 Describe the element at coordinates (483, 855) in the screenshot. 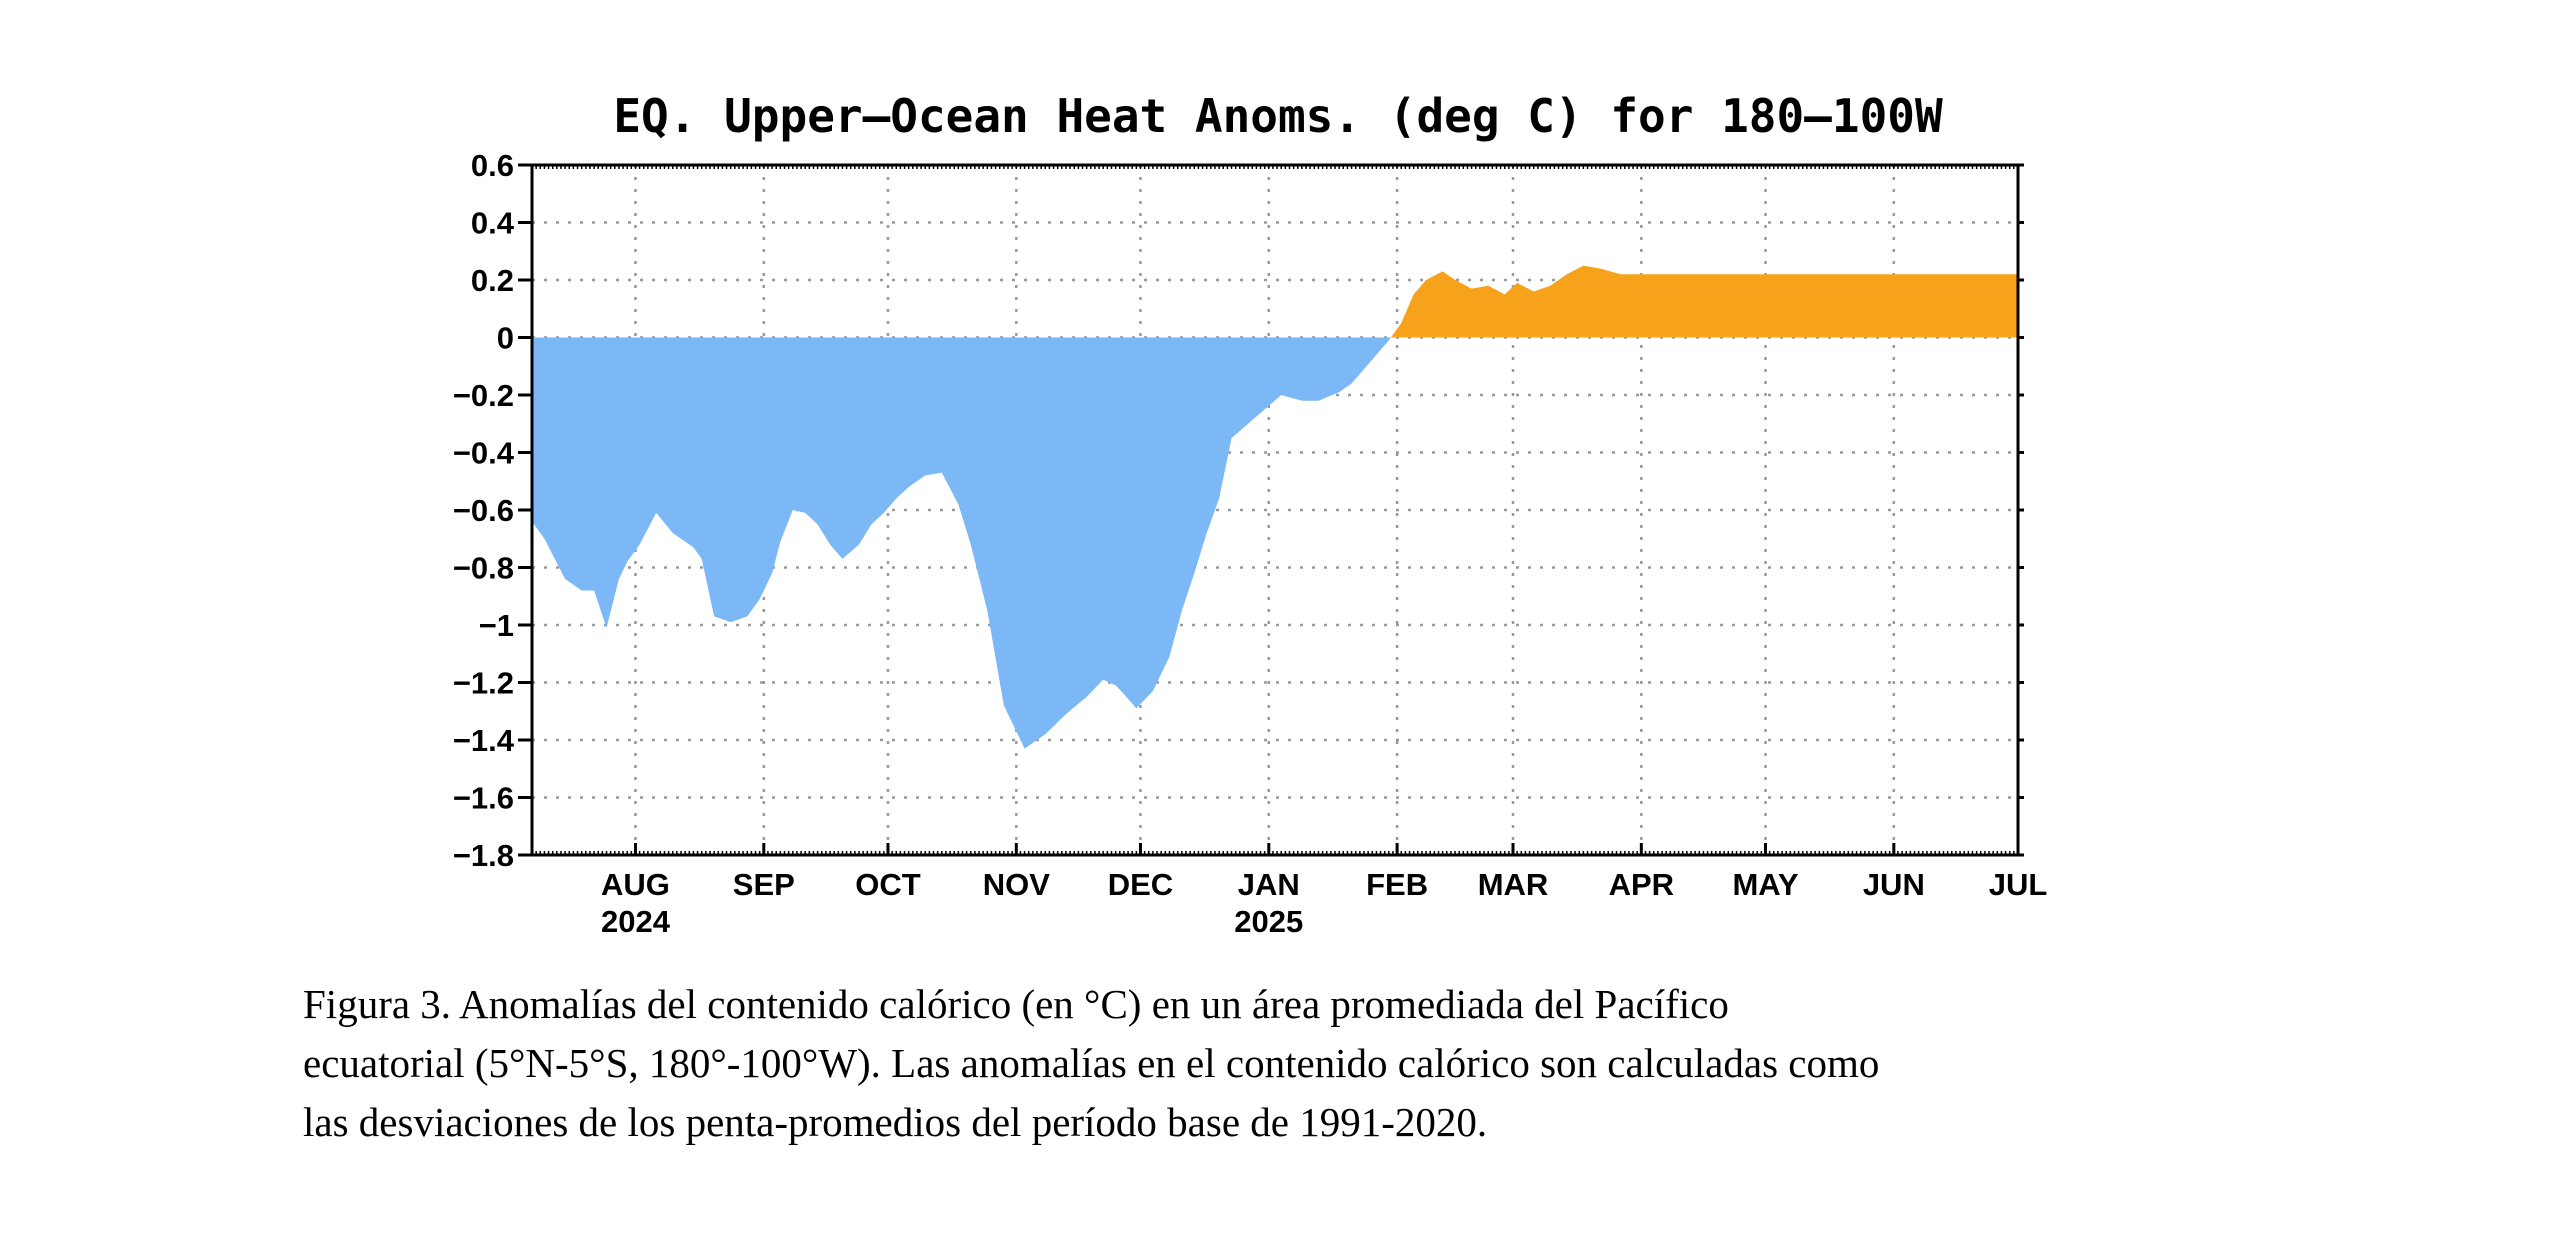

I see `y-tick-label: −1.8` at that location.